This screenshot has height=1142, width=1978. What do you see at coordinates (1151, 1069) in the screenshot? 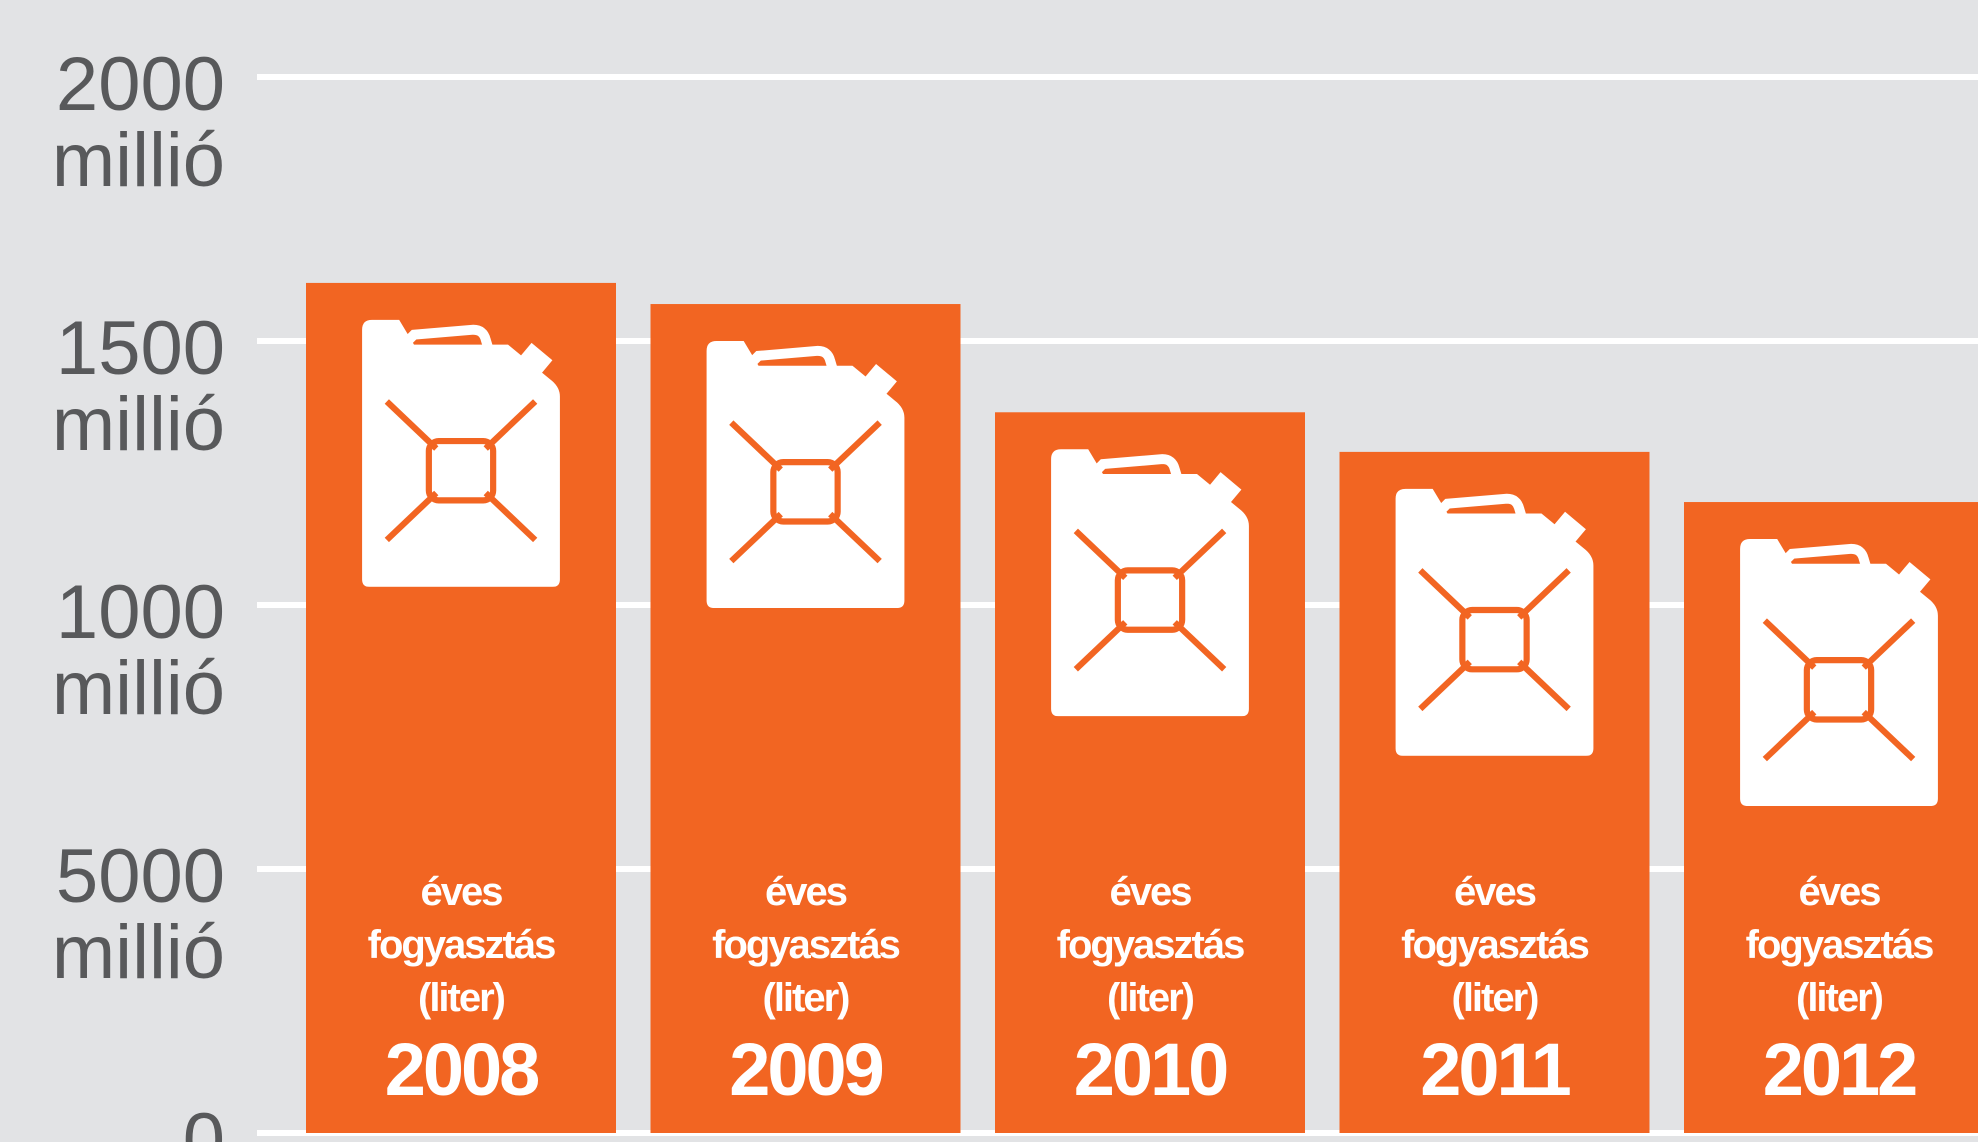
I see `x-tick-label: 2010` at bounding box center [1151, 1069].